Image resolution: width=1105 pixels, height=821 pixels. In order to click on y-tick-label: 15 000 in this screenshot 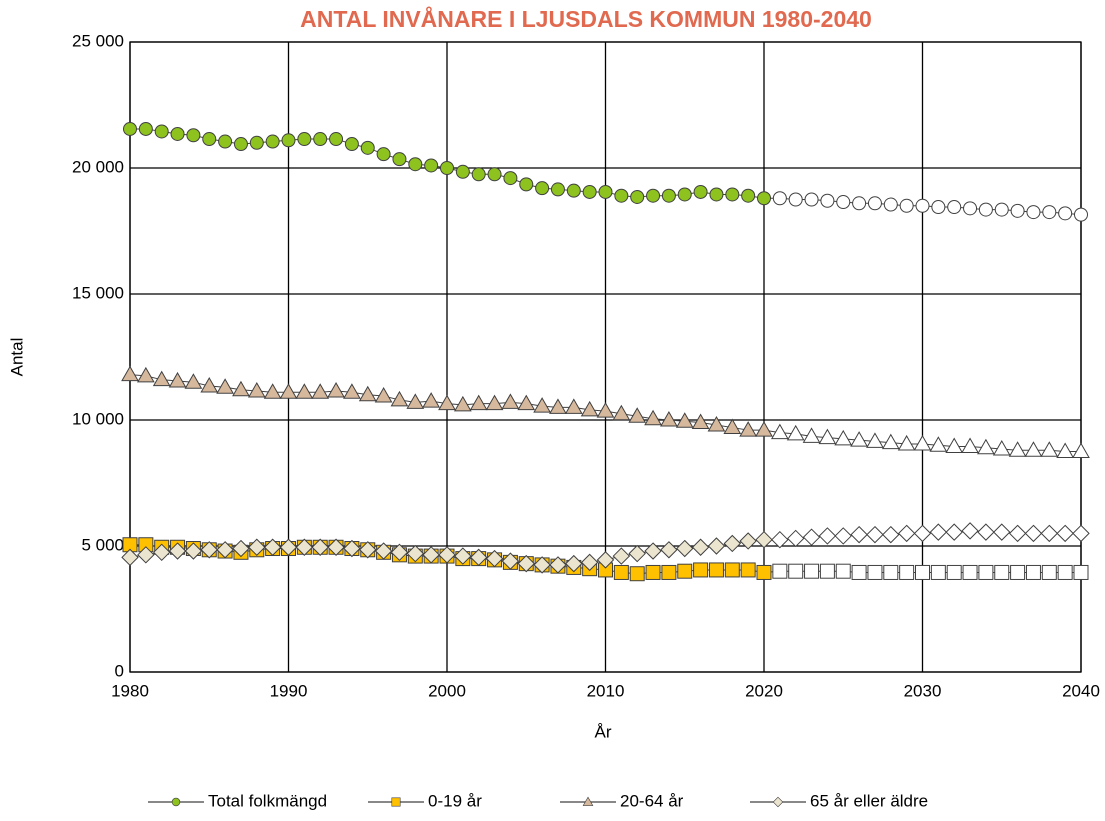, I will do `click(98, 292)`.